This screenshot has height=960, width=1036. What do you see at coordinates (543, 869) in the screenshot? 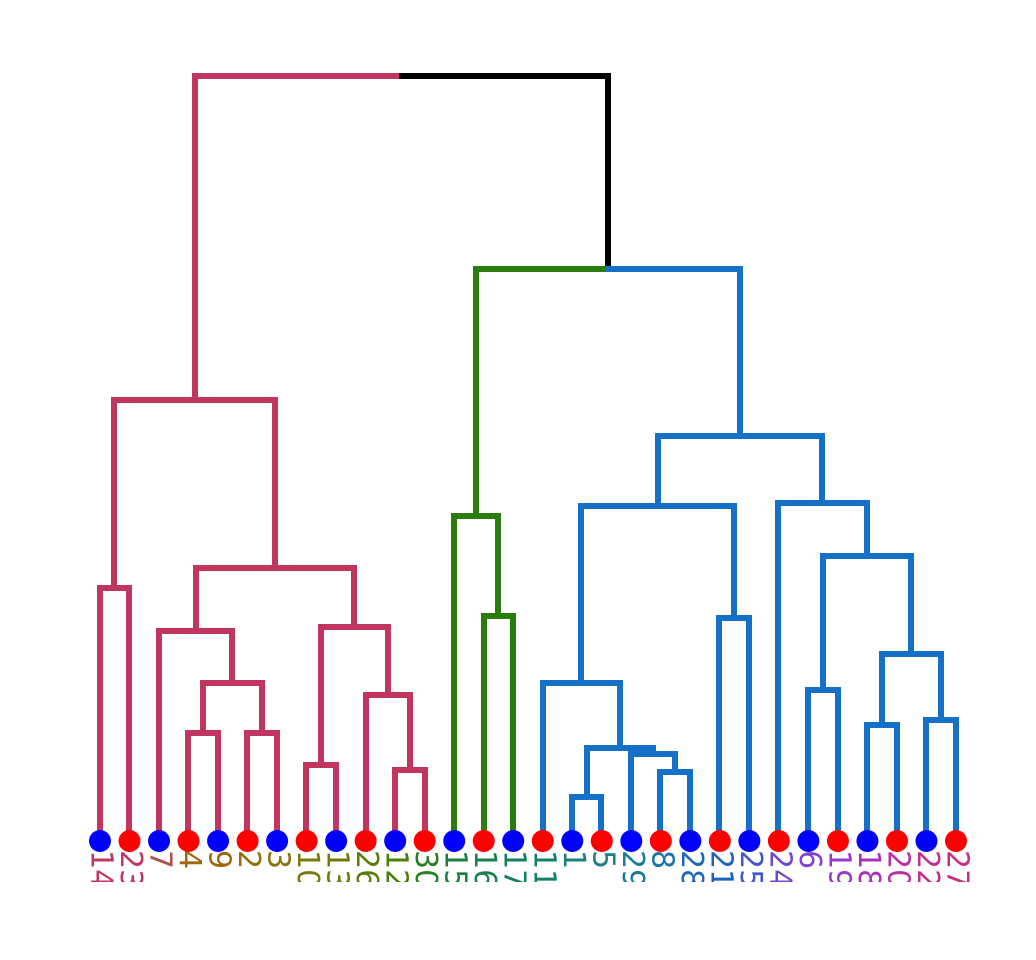
I see `leaf-label: 11` at bounding box center [543, 869].